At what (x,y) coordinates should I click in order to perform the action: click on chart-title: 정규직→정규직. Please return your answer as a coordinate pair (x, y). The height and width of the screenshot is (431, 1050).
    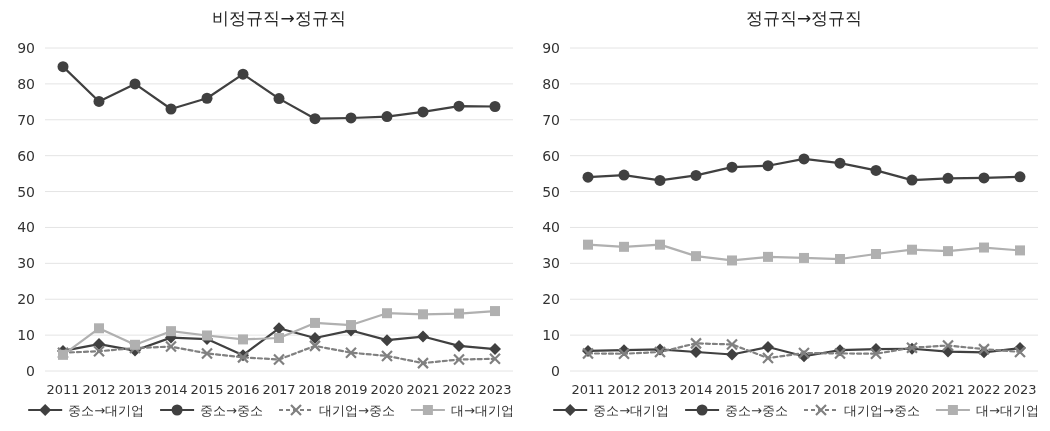
    Looking at the image, I should click on (804, 18).